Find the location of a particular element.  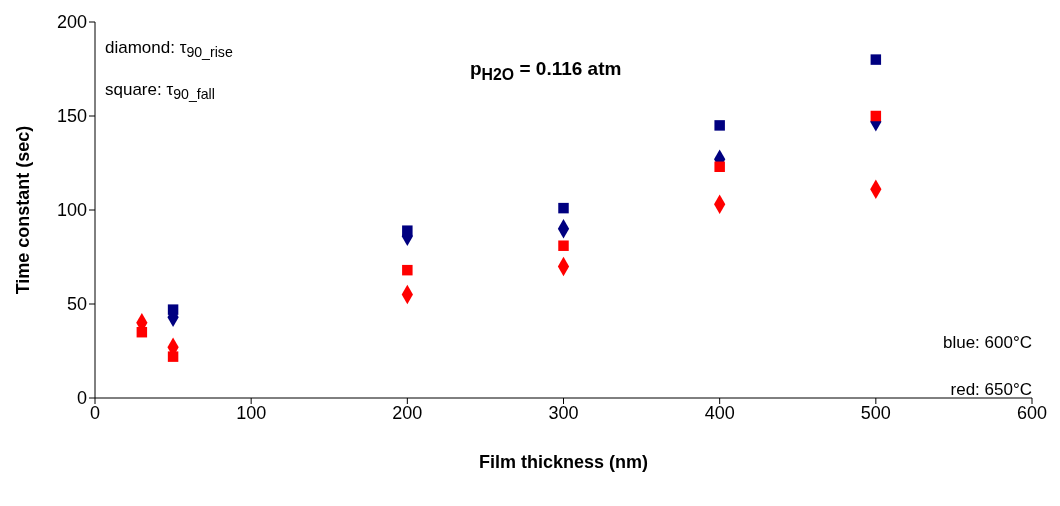

annotation: diamond: τ$_{90_rise}$ is located at coordinates (169, 49).